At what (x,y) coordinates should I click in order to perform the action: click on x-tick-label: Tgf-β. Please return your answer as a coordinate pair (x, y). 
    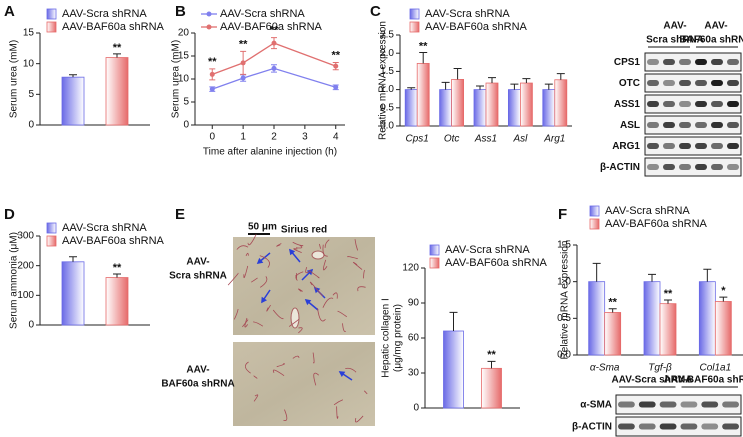
    Looking at the image, I should click on (660, 368).